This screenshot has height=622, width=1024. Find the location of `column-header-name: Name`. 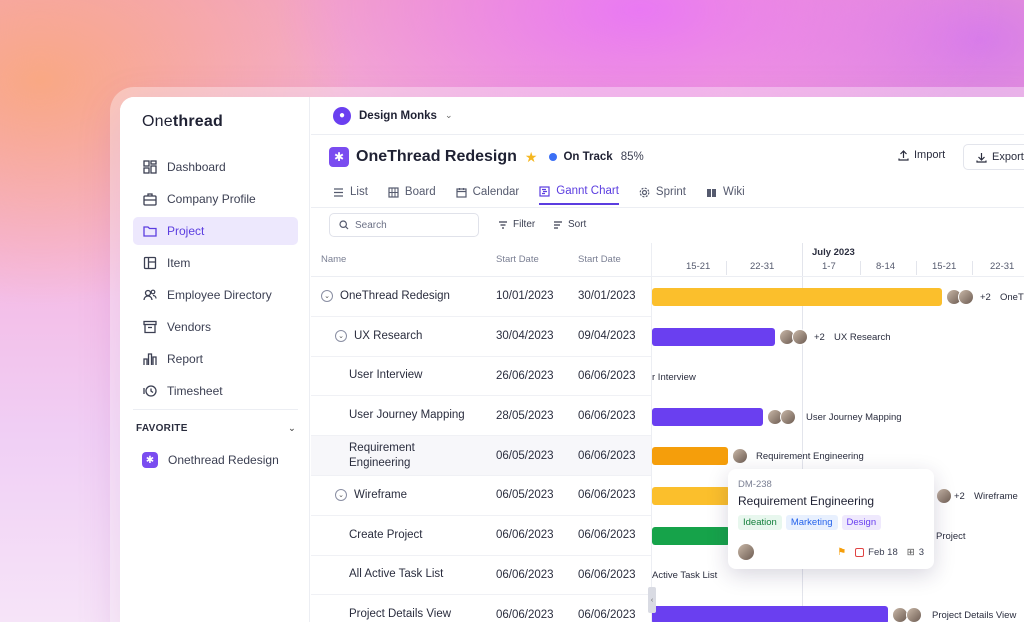

column-header-name: Name is located at coordinates (334, 259).